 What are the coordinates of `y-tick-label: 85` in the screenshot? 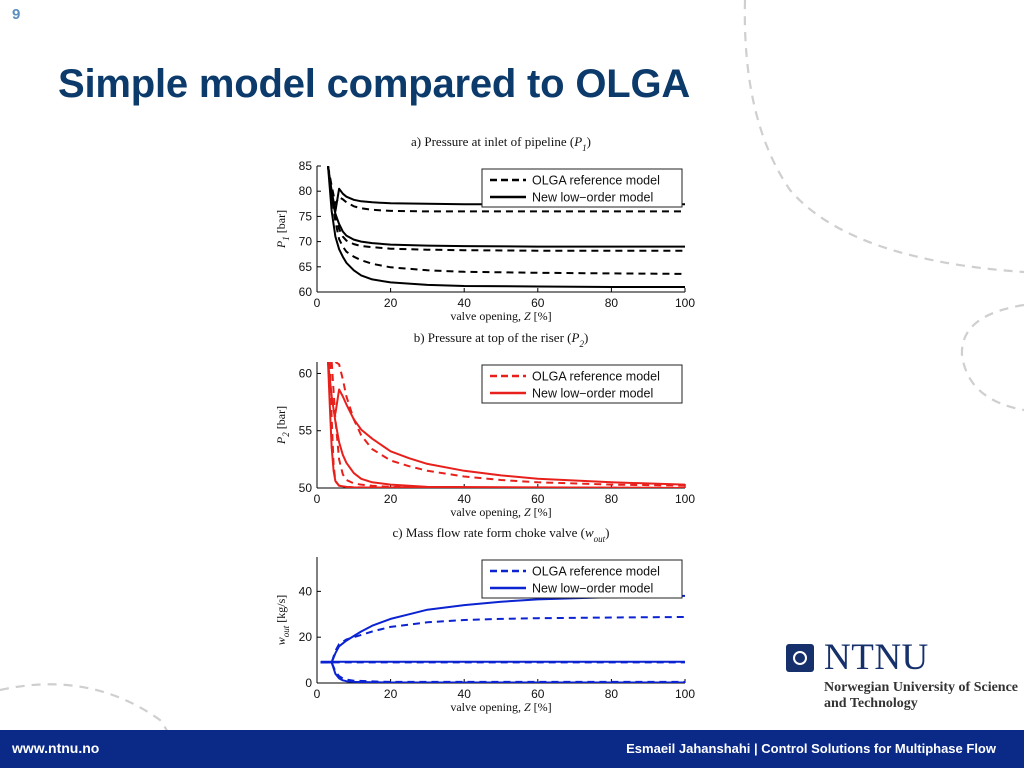 It's located at (306, 166).